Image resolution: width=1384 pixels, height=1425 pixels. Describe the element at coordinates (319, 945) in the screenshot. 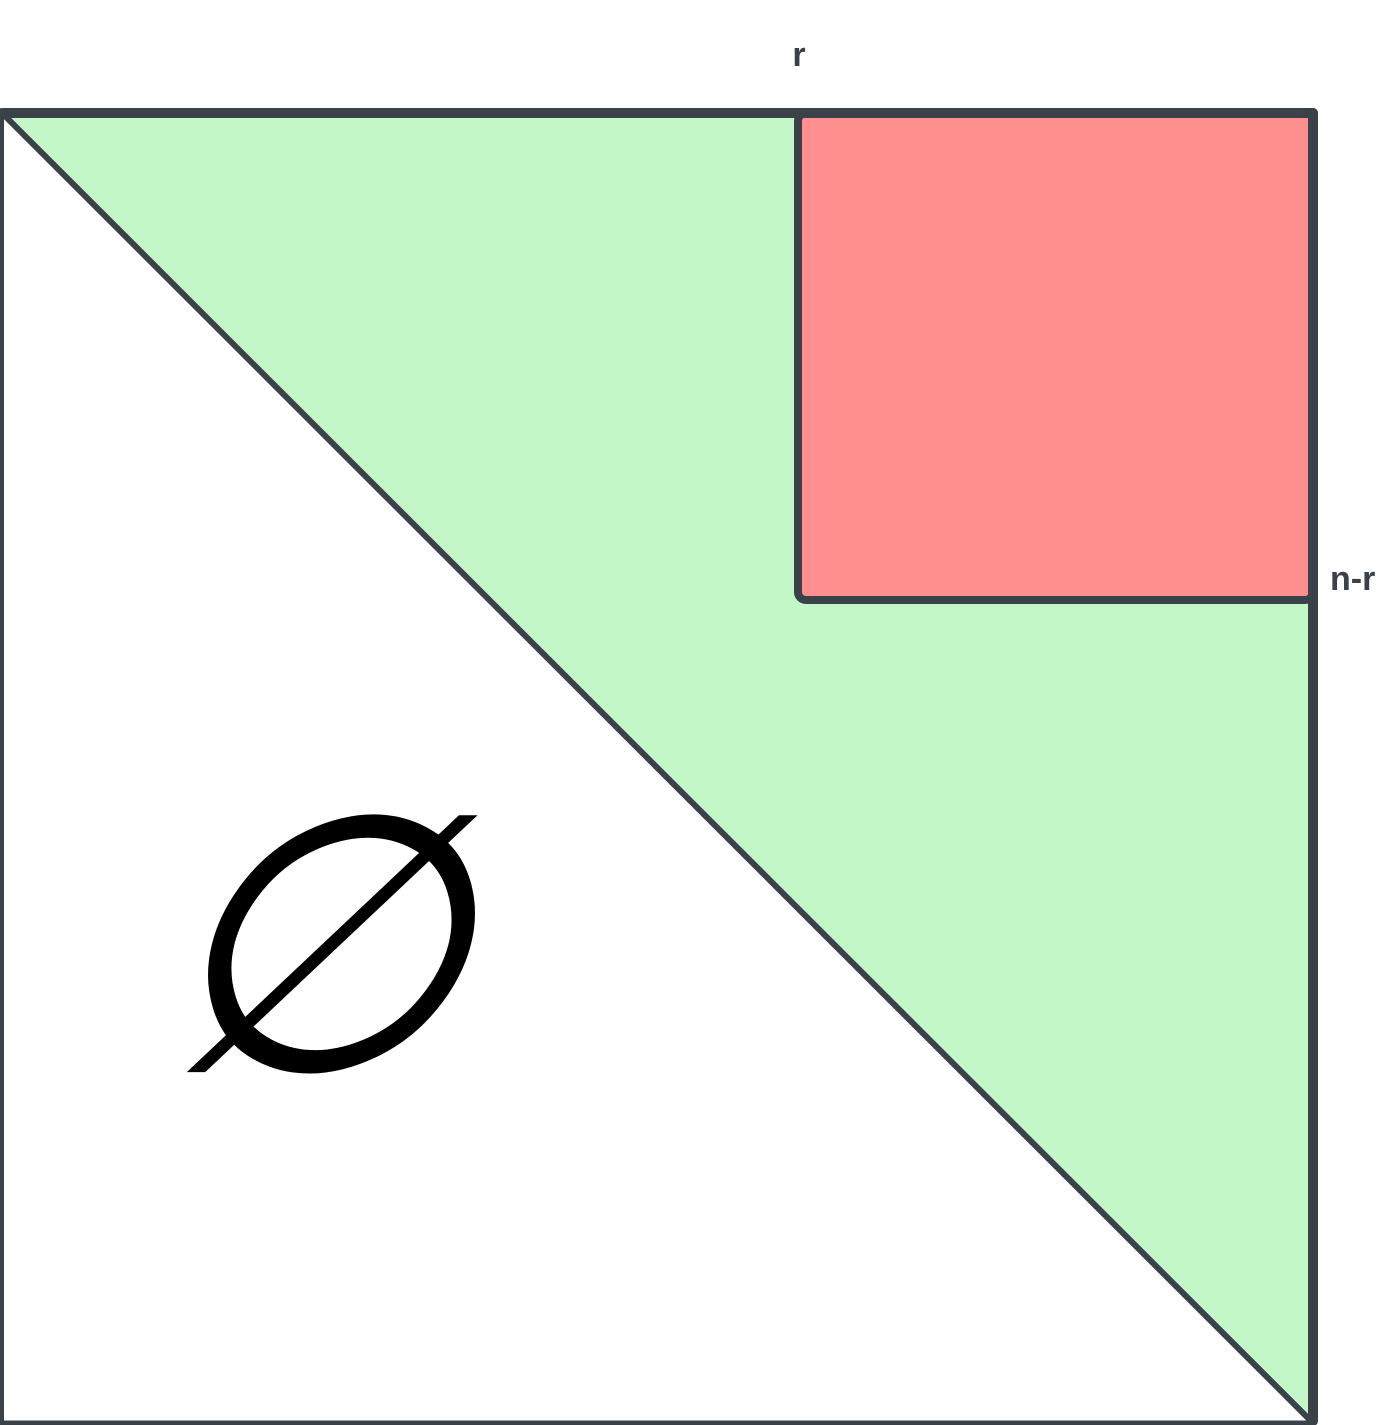

I see `empty-set-symbol: ∅` at that location.